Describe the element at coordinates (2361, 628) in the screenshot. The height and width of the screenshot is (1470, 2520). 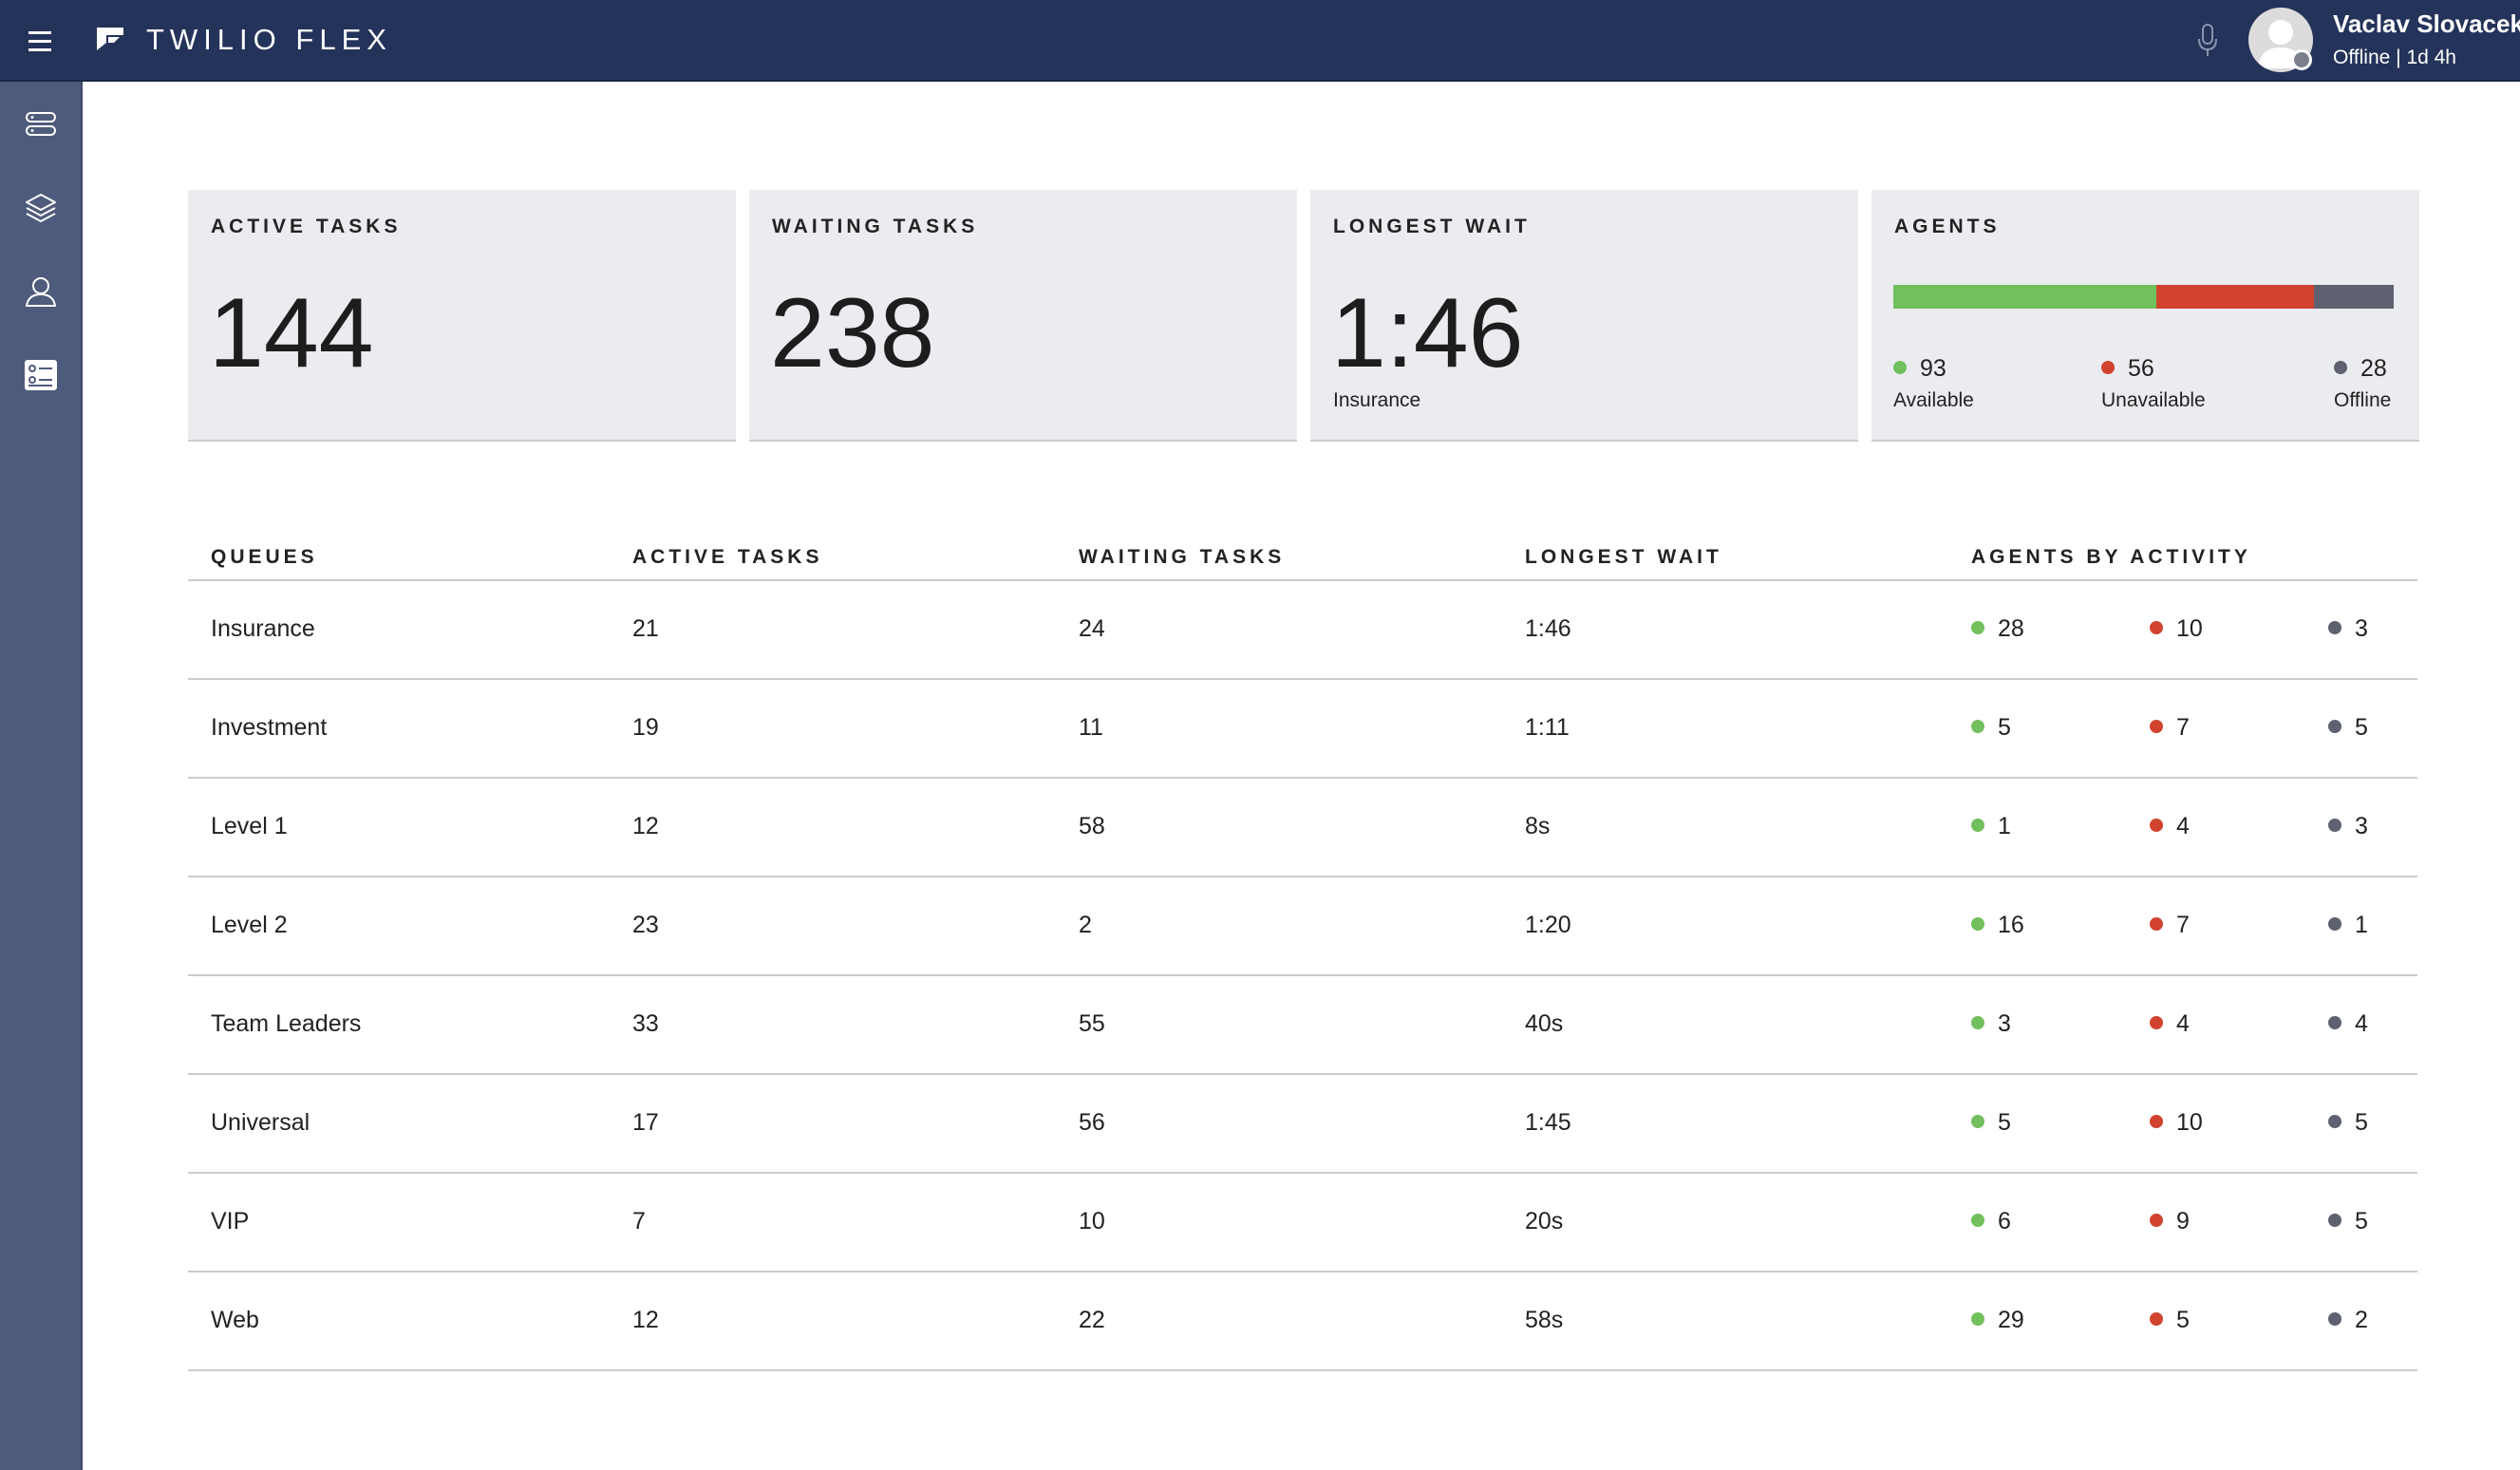
I see `offline-count: 3` at that location.